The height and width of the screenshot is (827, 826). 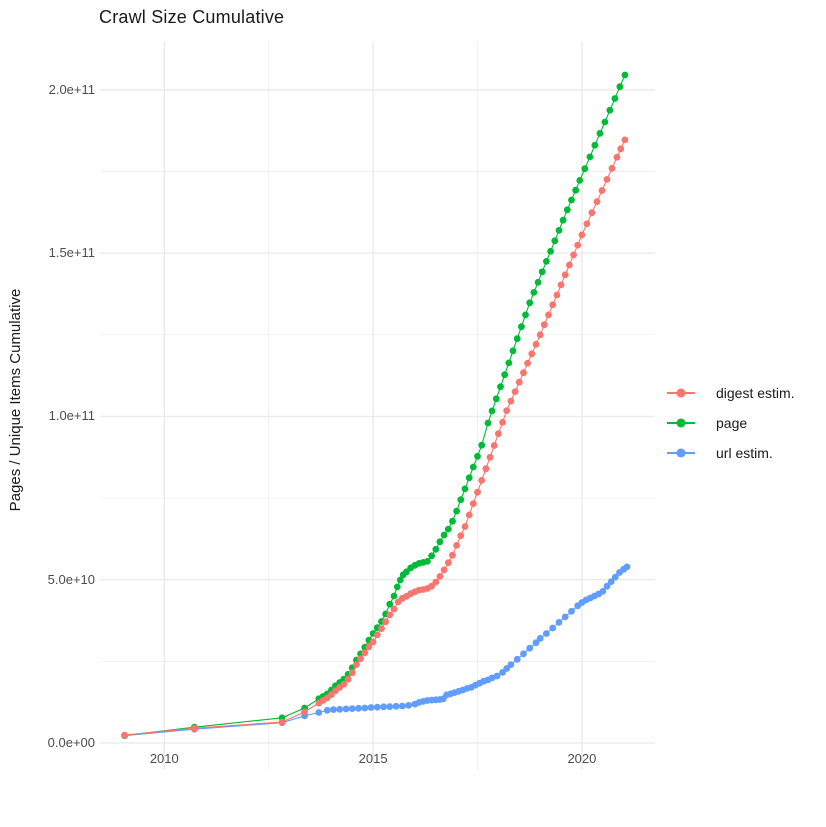 What do you see at coordinates (373, 758) in the screenshot?
I see `x-tick-label: 2015` at bounding box center [373, 758].